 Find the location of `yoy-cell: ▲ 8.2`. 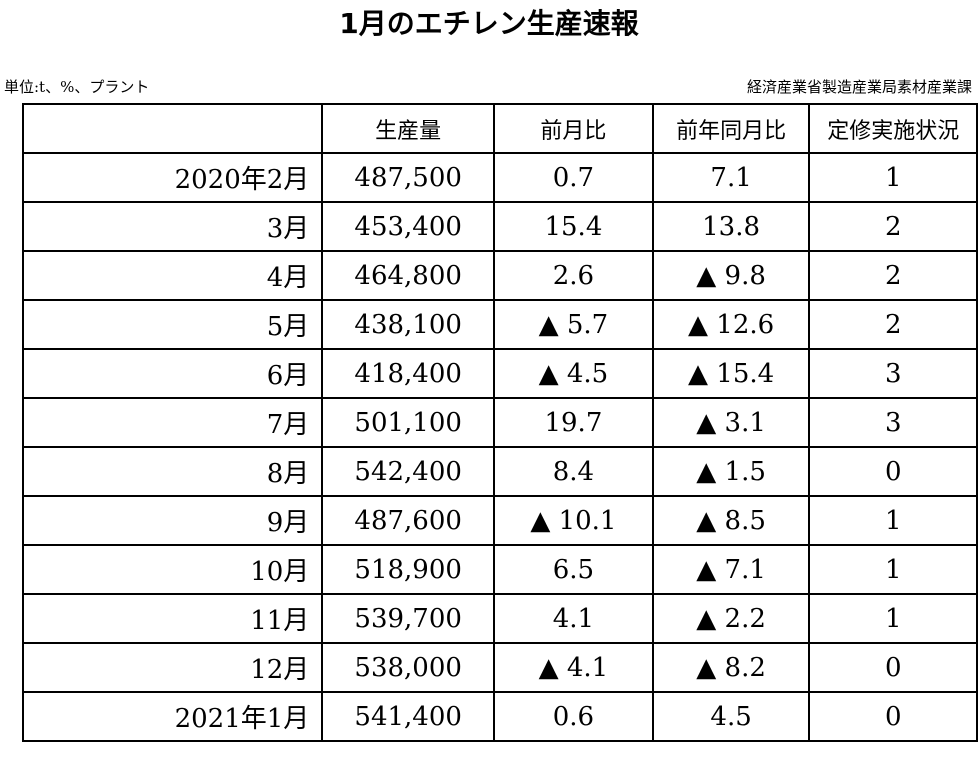

yoy-cell: ▲ 8.2 is located at coordinates (731, 667).